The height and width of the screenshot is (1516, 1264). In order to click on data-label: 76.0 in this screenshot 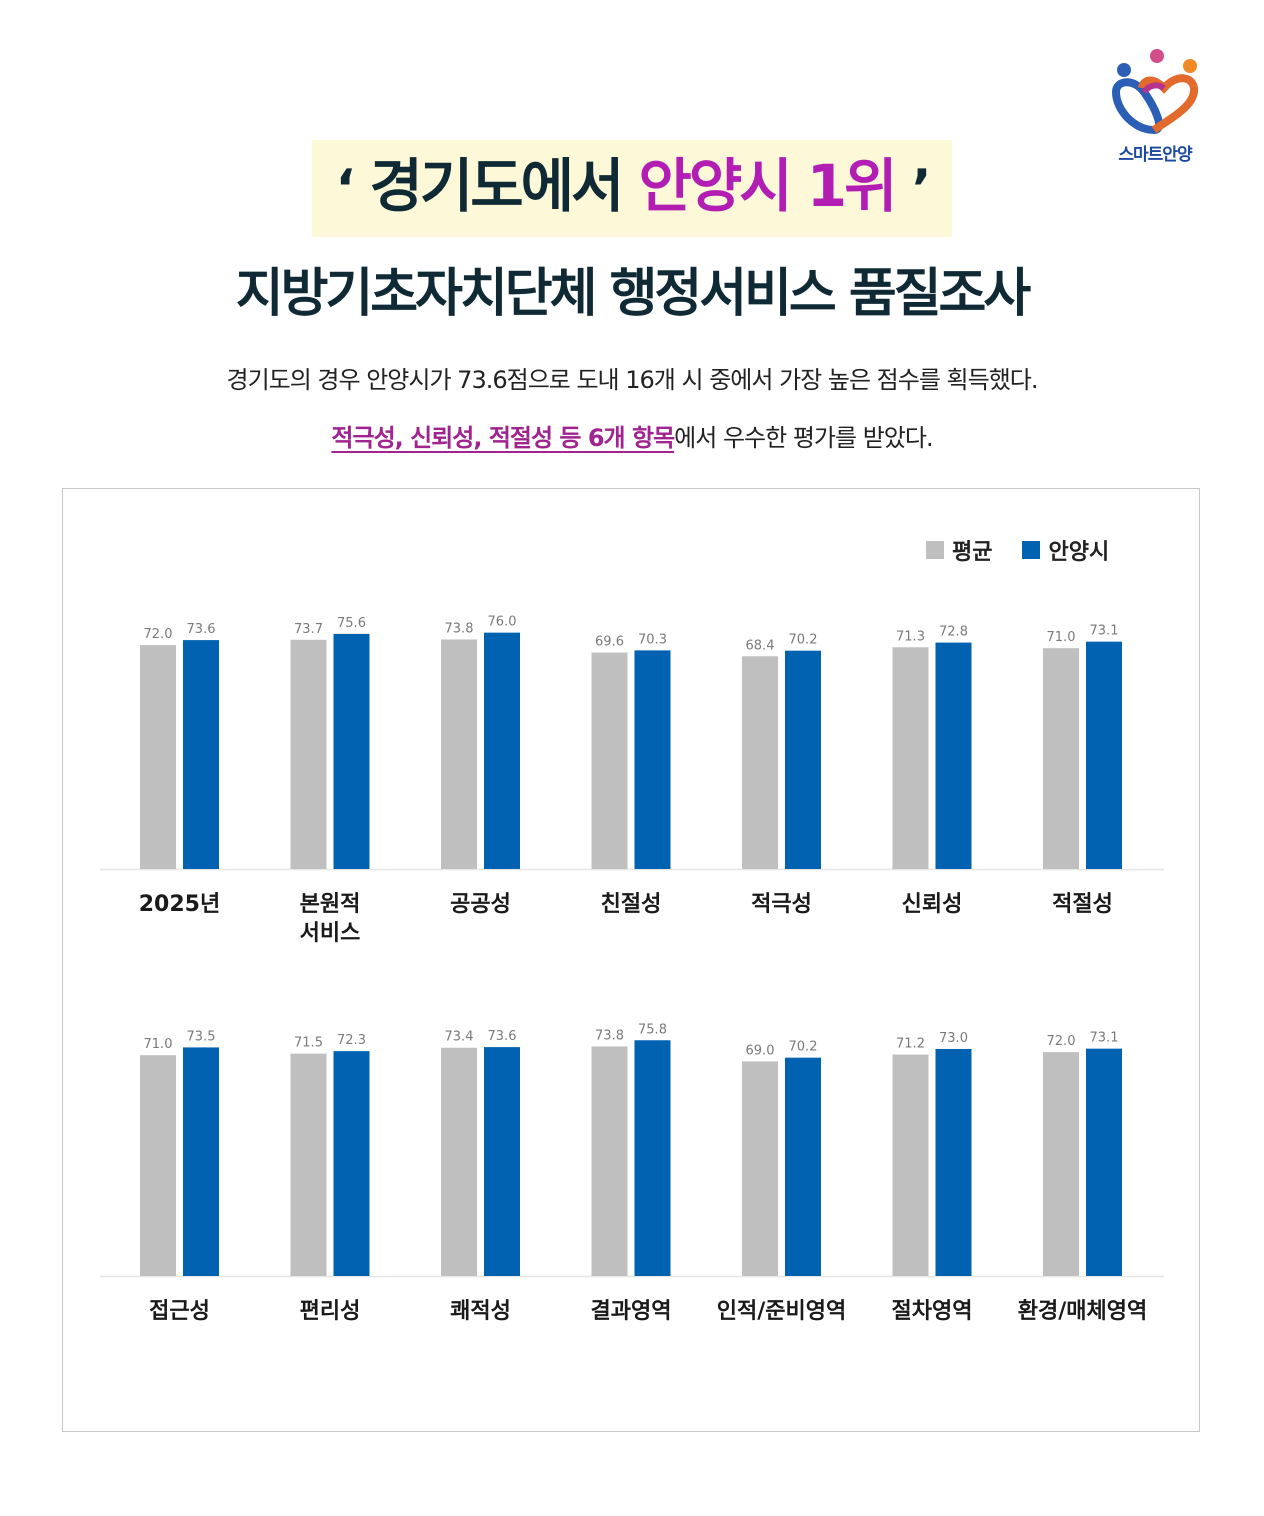, I will do `click(502, 622)`.